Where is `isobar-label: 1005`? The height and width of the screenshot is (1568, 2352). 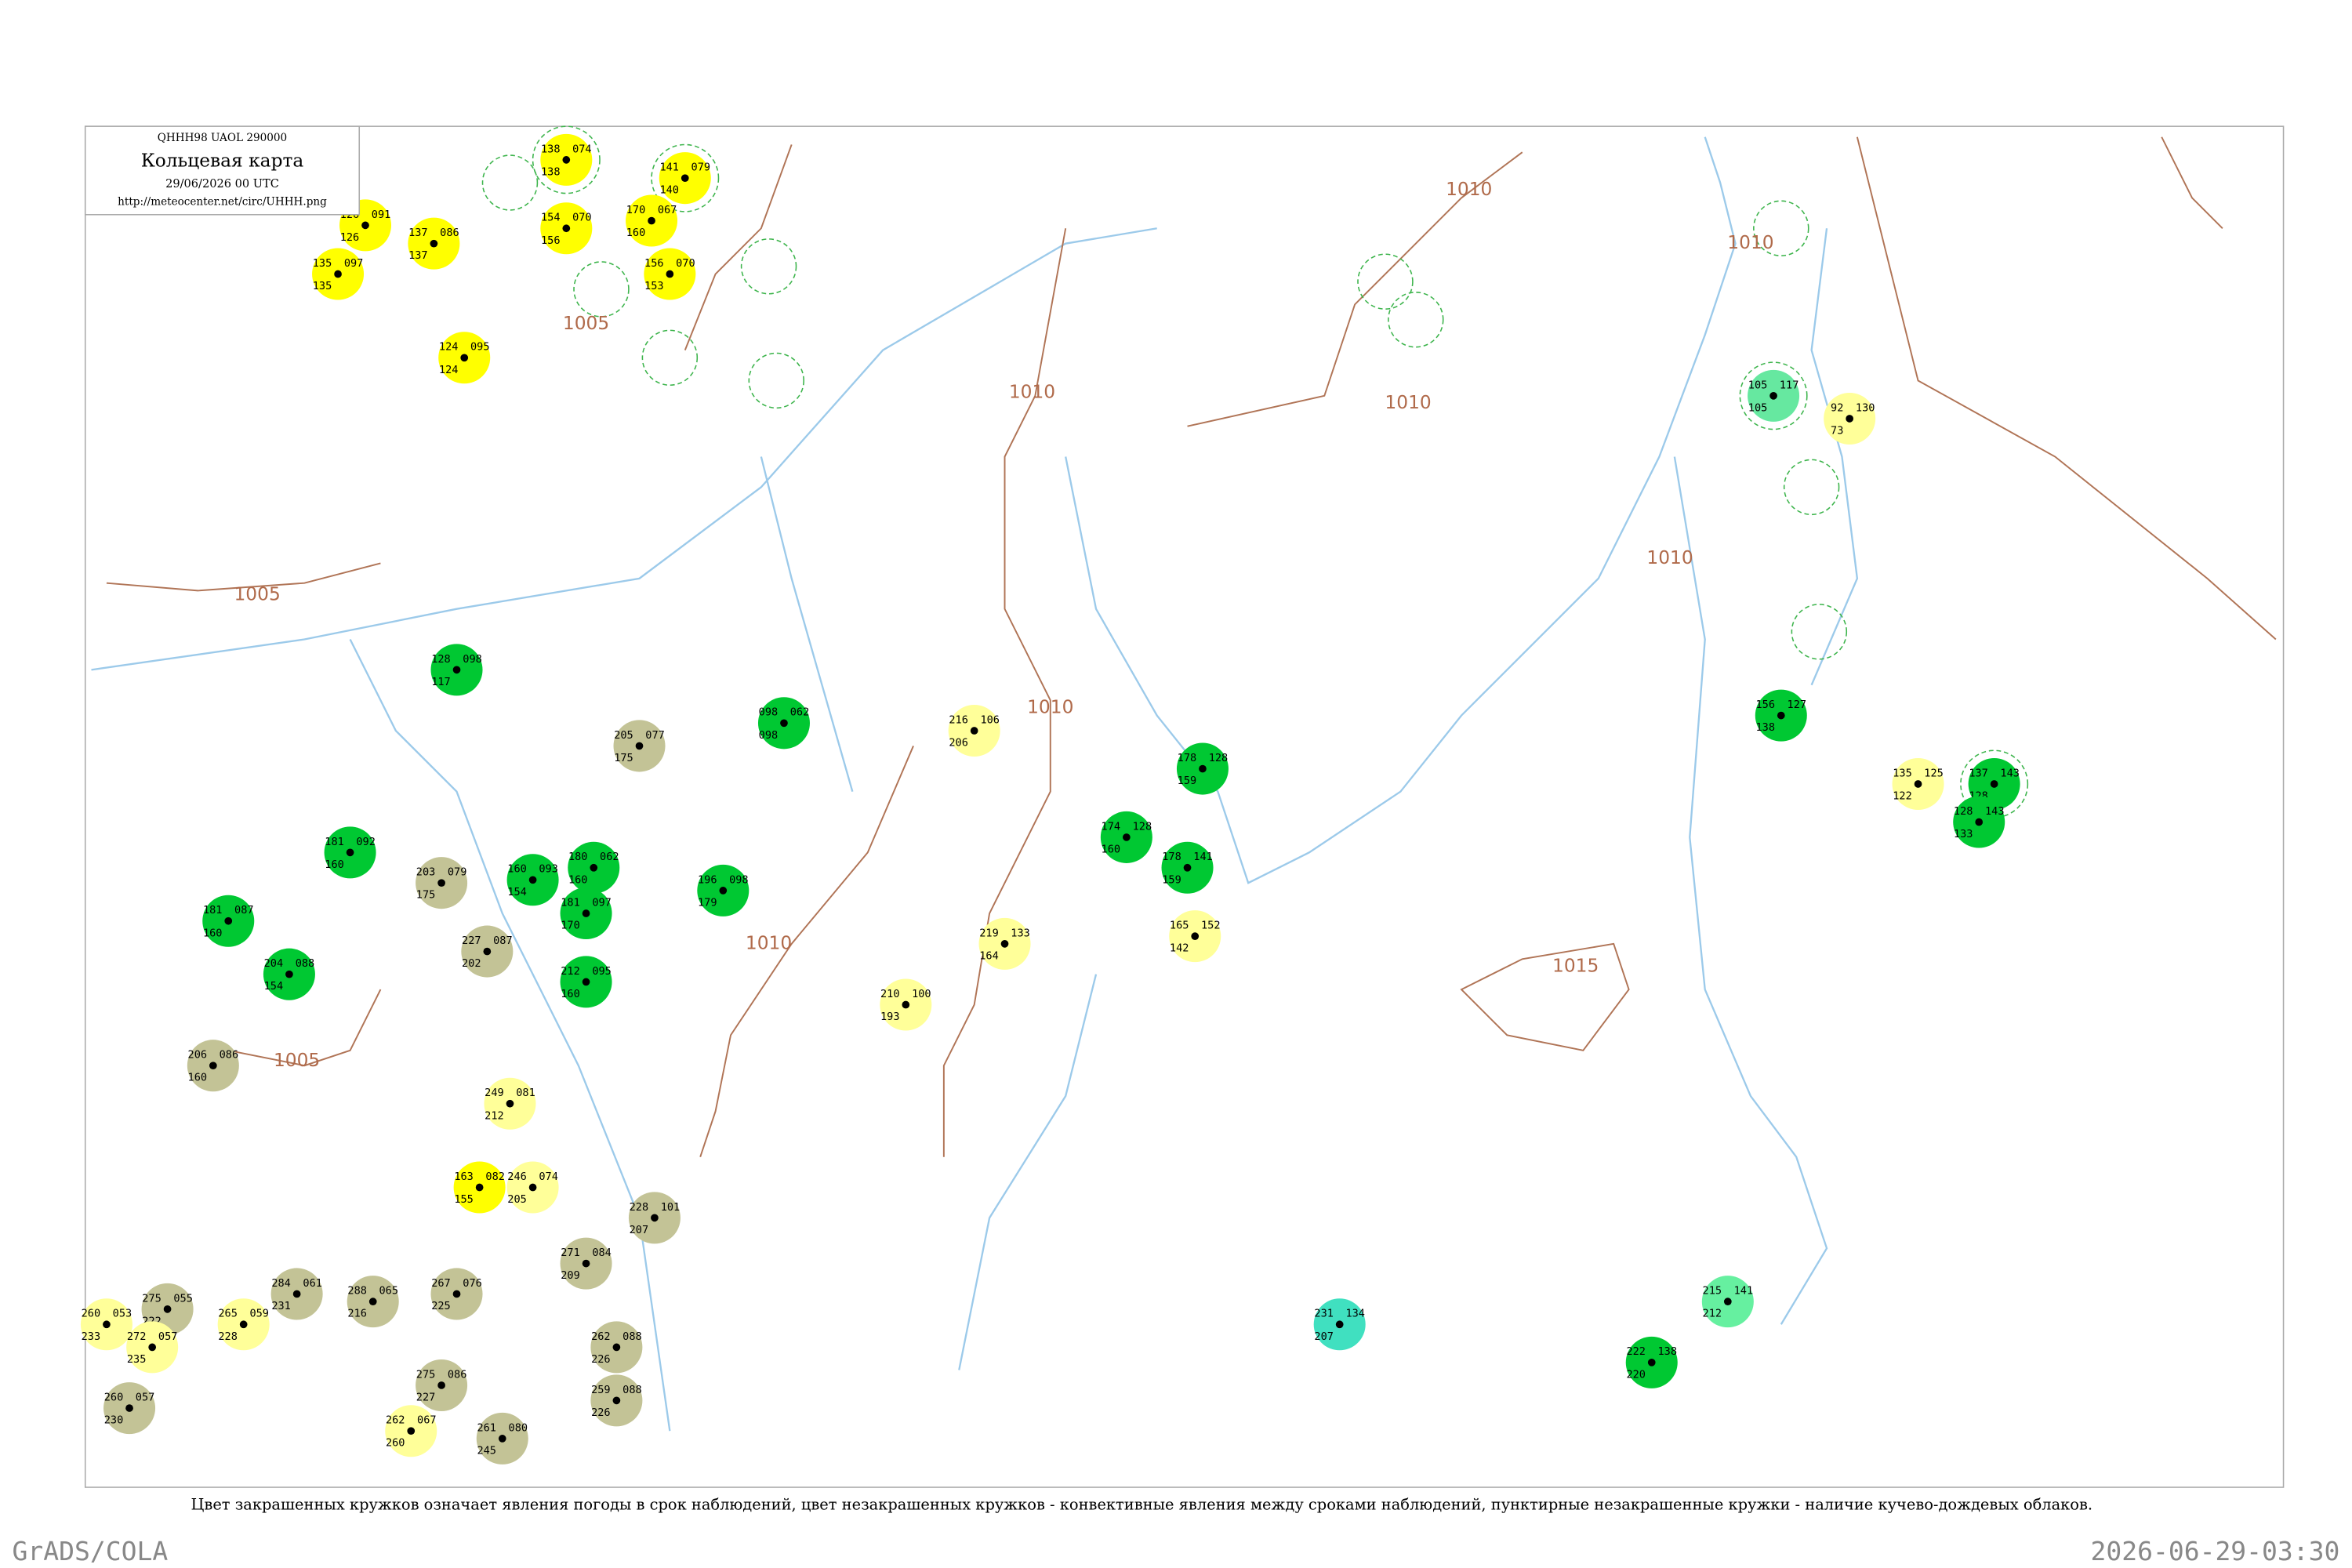
isobar-label: 1005 is located at coordinates (586, 323).